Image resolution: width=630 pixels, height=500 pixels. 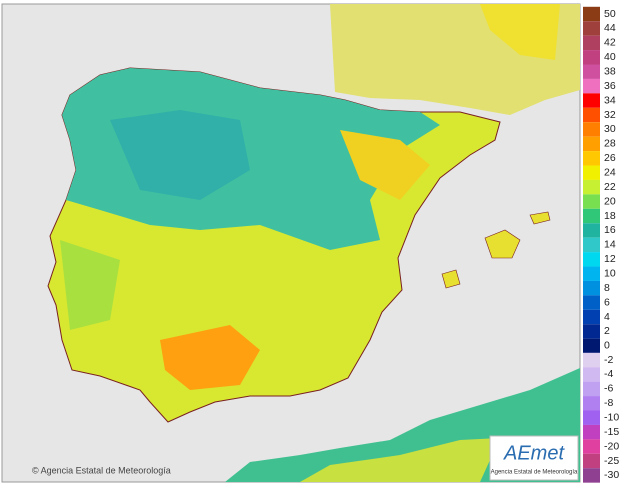 What do you see at coordinates (101, 470) in the screenshot?
I see `credit: © Agencia Estatal de Meteorología` at bounding box center [101, 470].